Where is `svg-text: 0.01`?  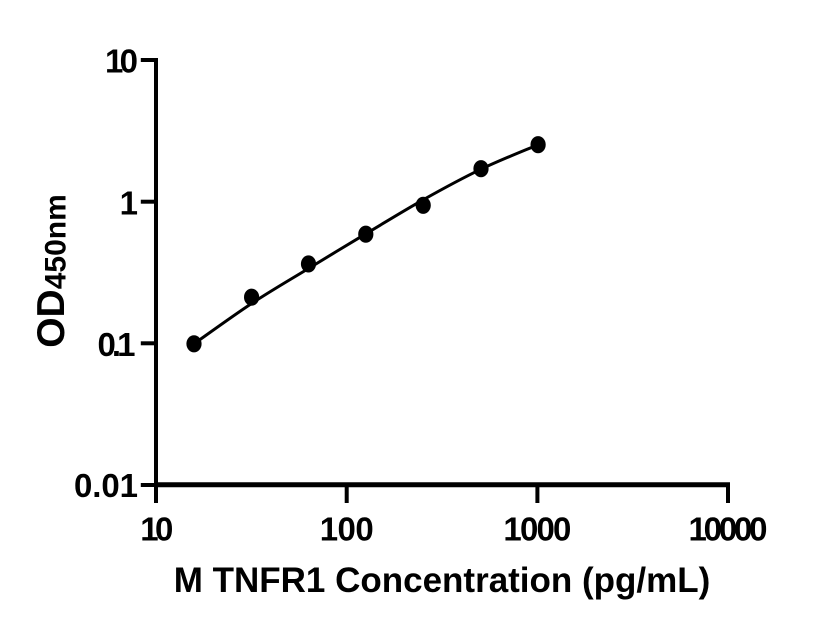
svg-text: 0.01 is located at coordinates (106, 485).